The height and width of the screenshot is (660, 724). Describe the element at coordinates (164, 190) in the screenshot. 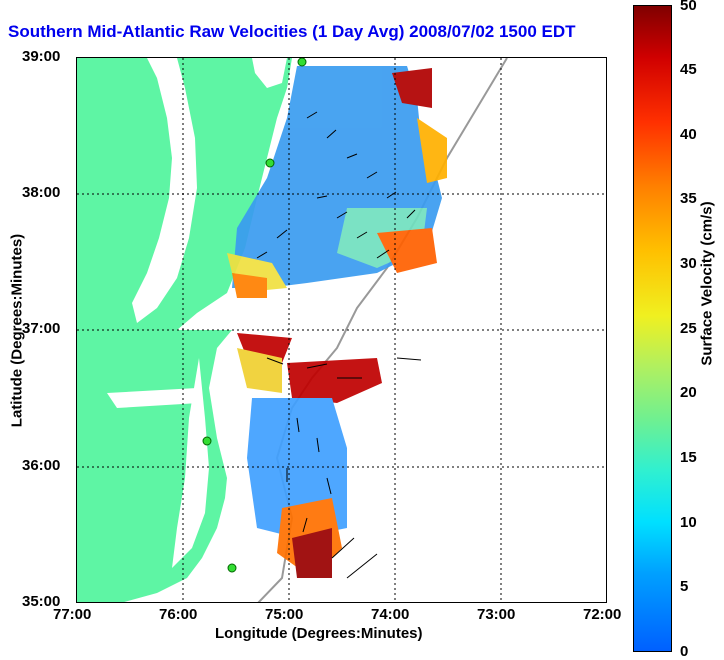

I see `chesapeake-bay` at that location.